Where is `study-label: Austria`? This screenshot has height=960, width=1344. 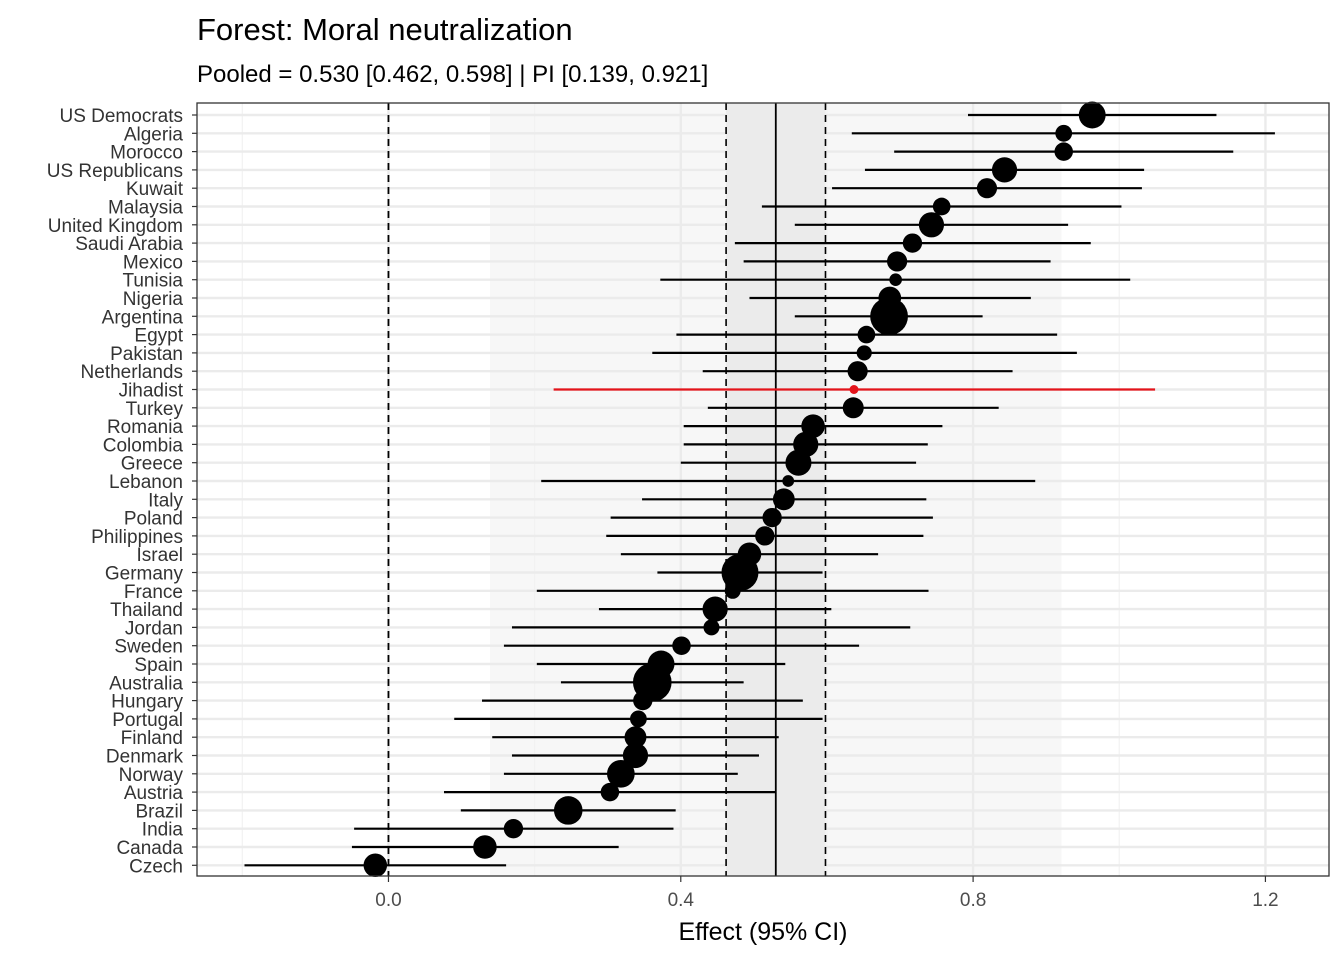
study-label: Austria is located at coordinates (154, 793).